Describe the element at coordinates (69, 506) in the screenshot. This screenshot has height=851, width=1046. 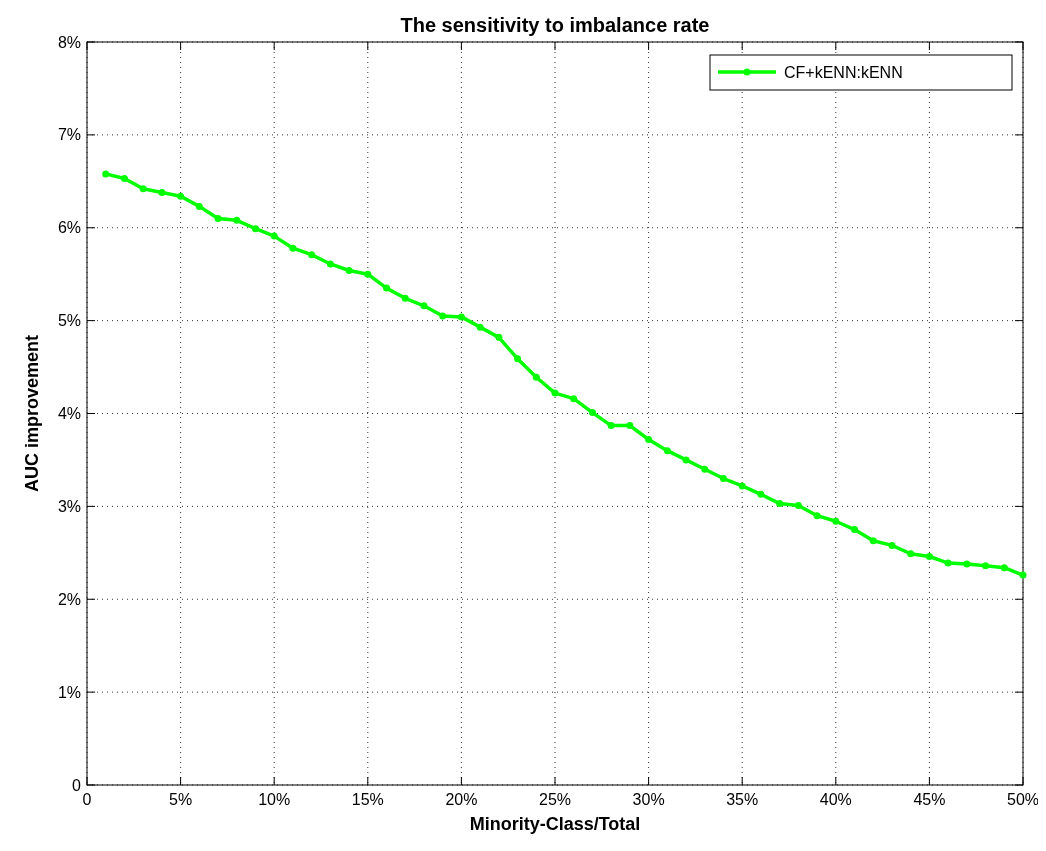
I see `y-tick-label: 3%` at that location.